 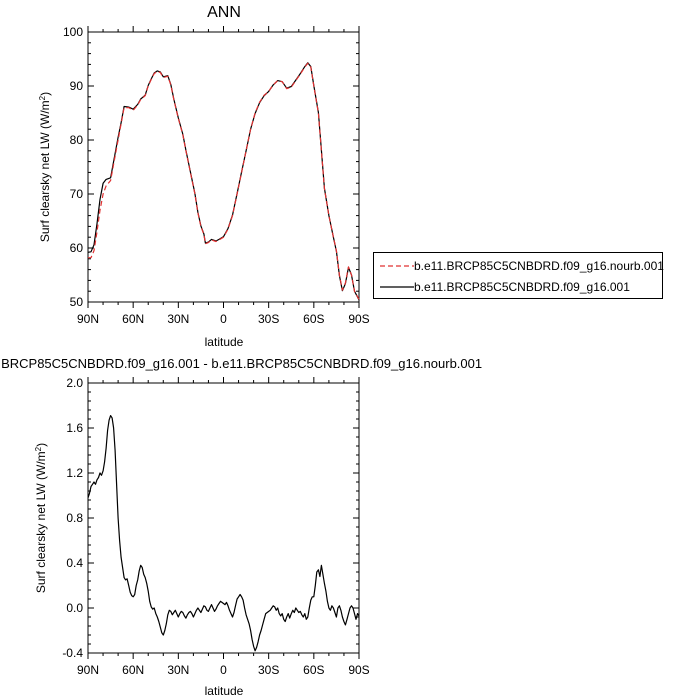 What do you see at coordinates (223, 670) in the screenshot?
I see `x-tick-label-1: 0` at bounding box center [223, 670].